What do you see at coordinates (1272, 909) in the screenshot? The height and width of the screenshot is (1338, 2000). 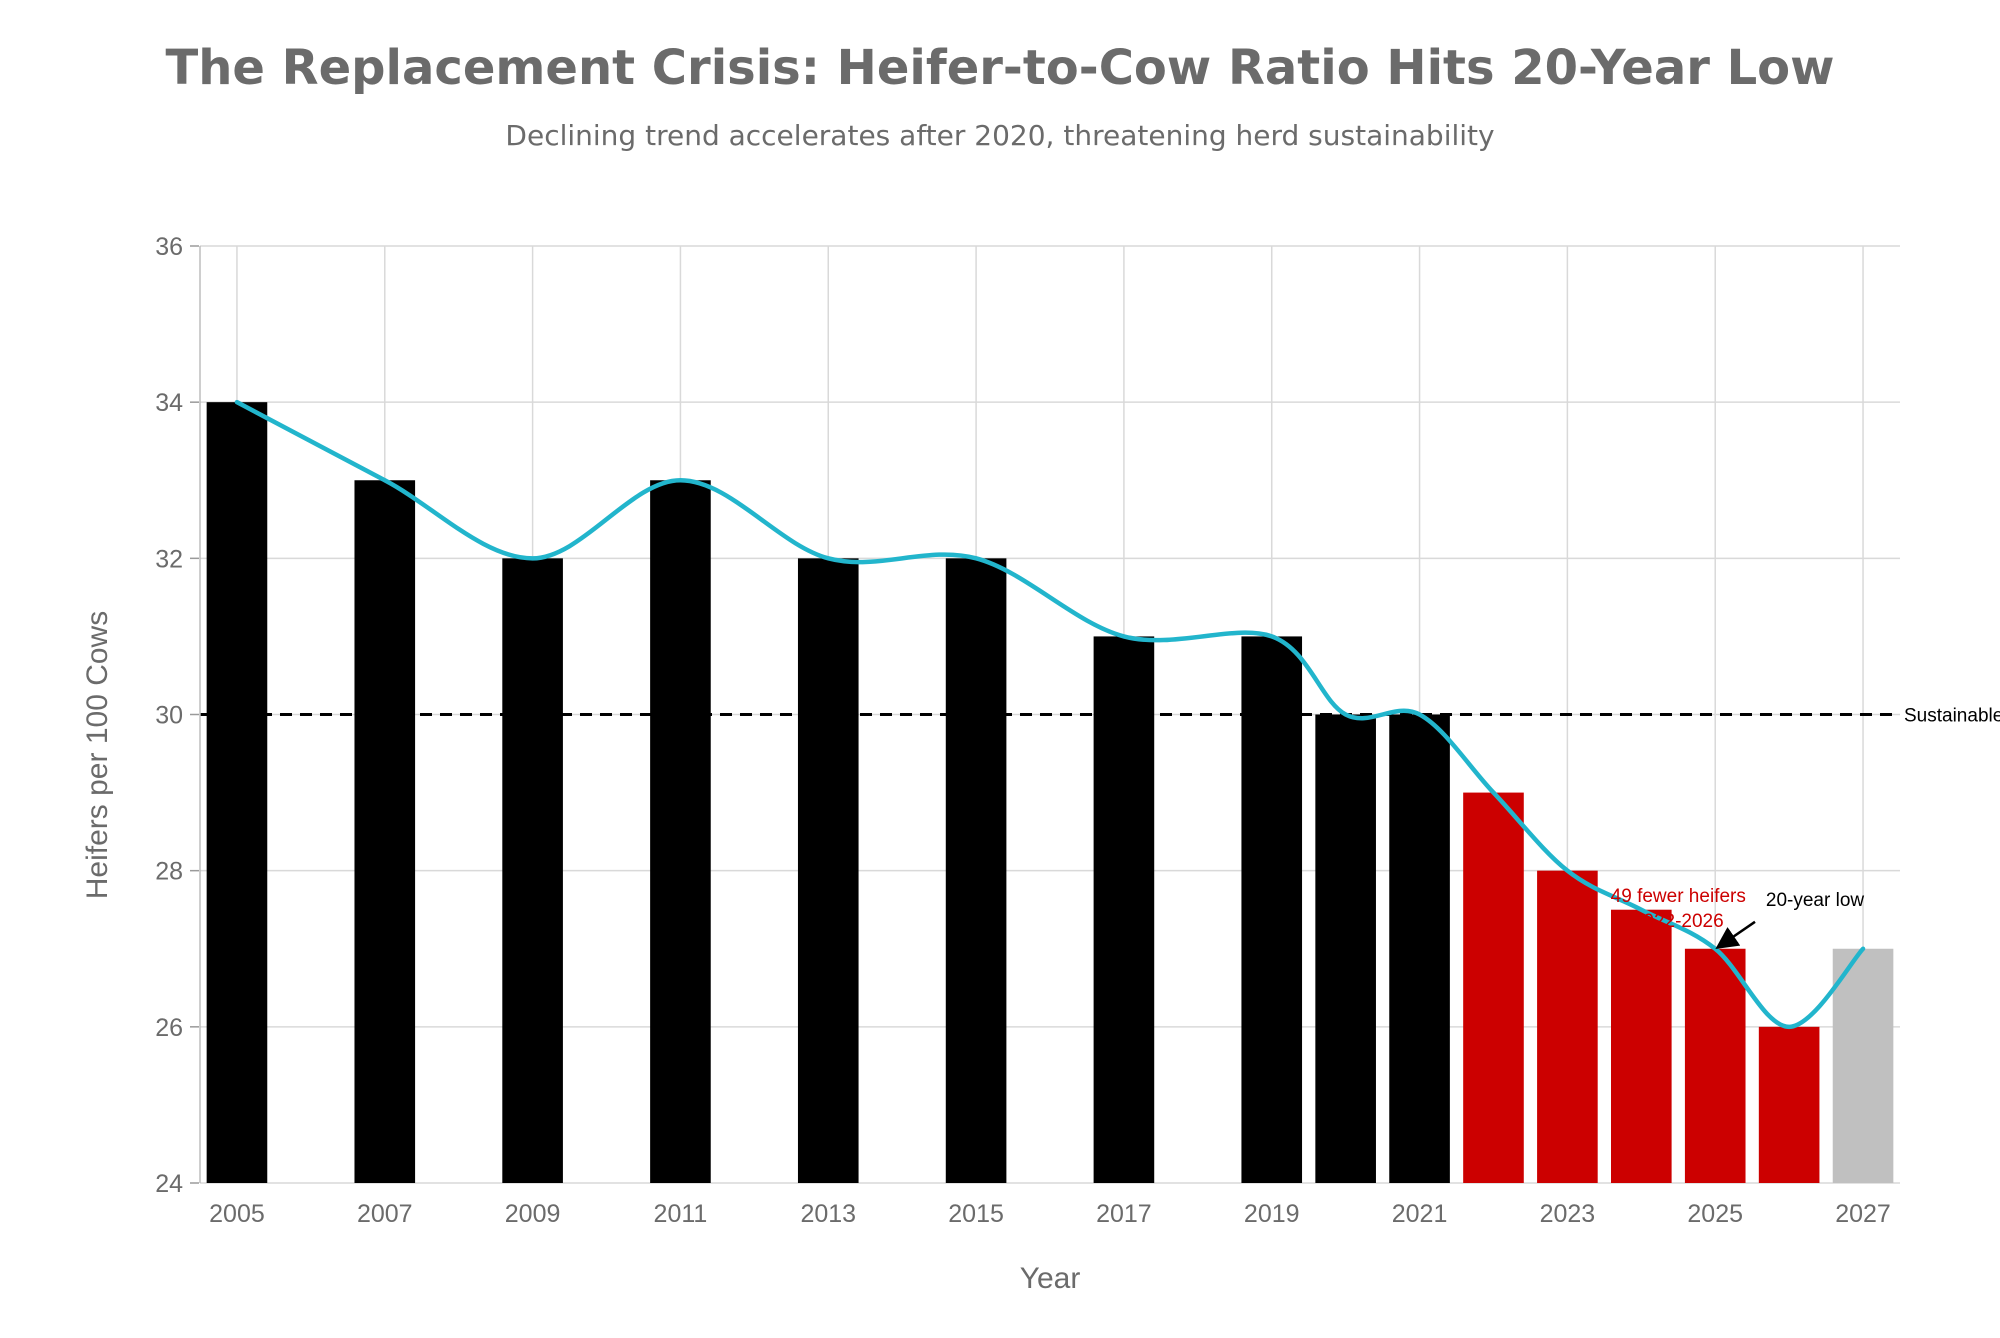 I see `bar-2019` at bounding box center [1272, 909].